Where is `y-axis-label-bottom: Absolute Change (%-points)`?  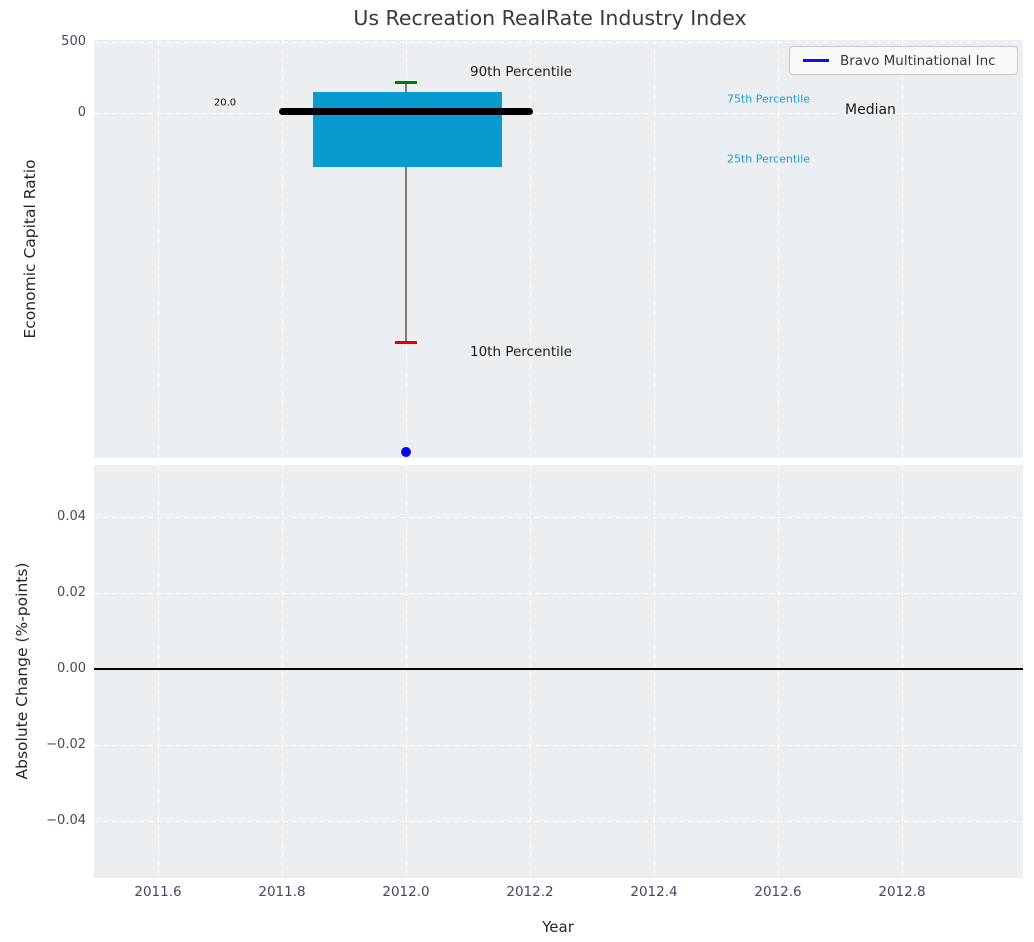
y-axis-label-bottom: Absolute Change (%-points) is located at coordinates (22, 671).